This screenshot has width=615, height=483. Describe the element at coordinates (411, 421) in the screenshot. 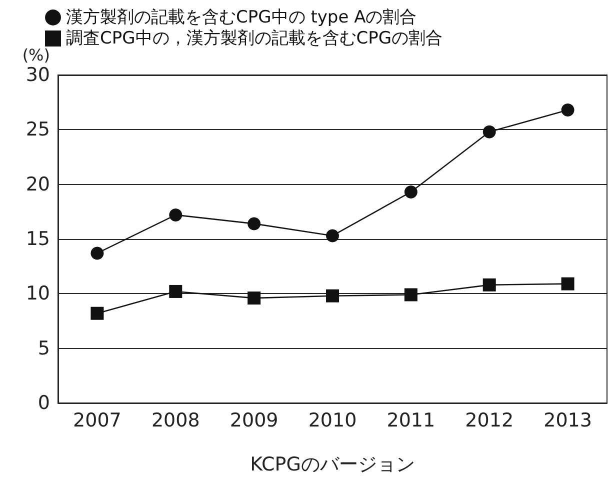

I see `x-tick-label: 2011` at that location.